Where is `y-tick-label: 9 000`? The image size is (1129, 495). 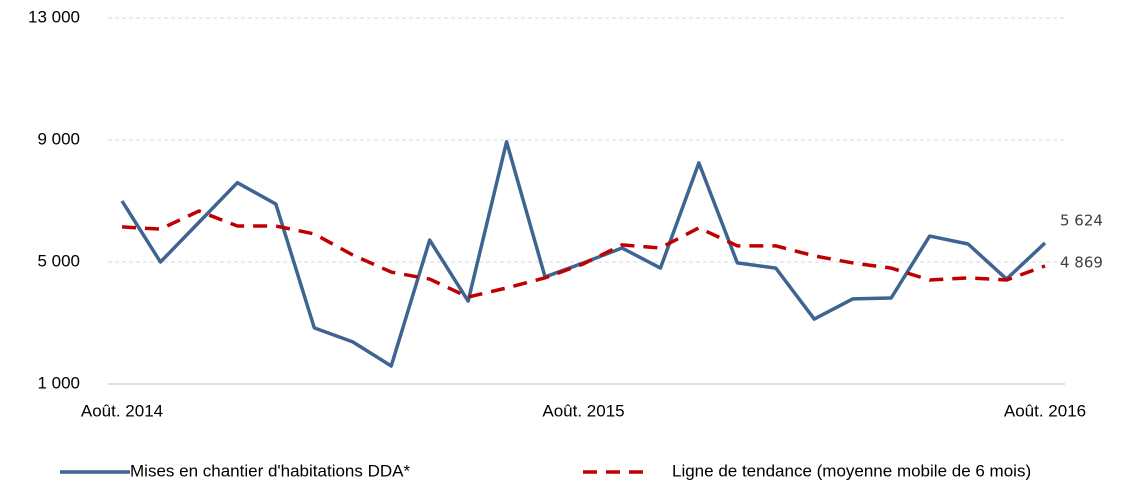
y-tick-label: 9 000 is located at coordinates (58, 138).